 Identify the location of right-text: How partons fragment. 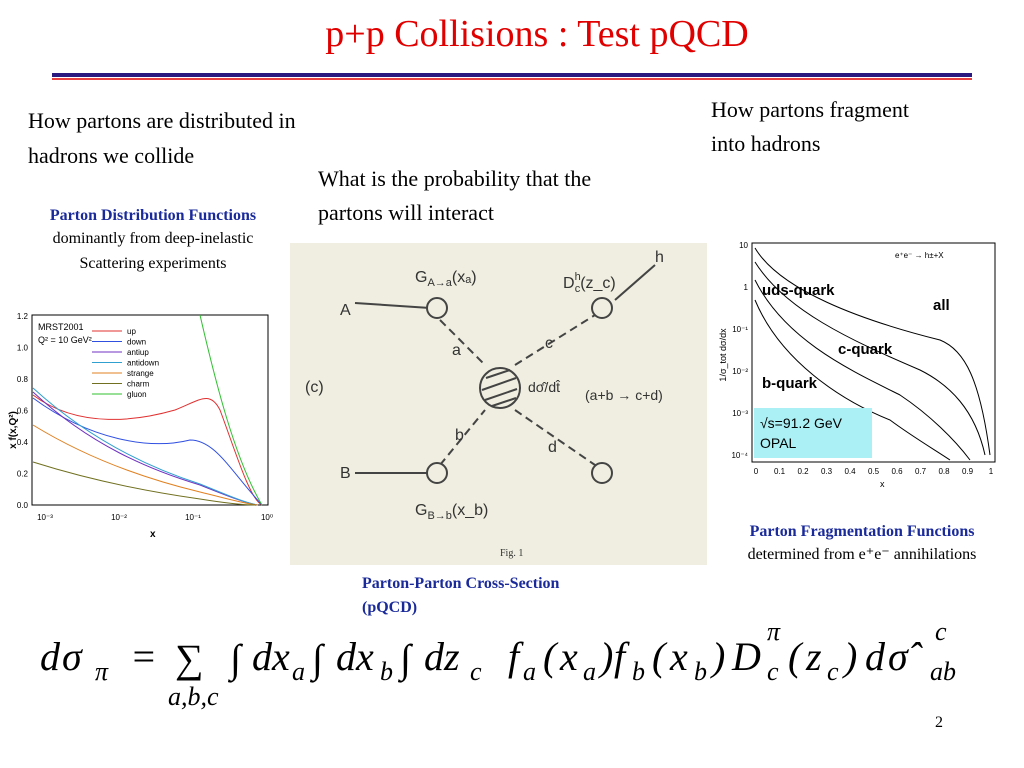
(810, 109).